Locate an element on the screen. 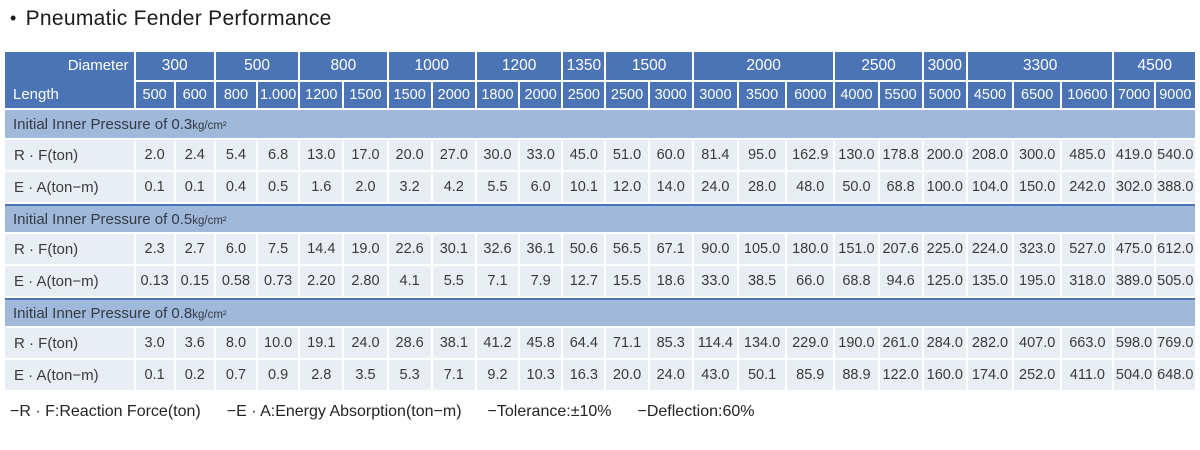  table-cell: 56.5 is located at coordinates (627, 249).